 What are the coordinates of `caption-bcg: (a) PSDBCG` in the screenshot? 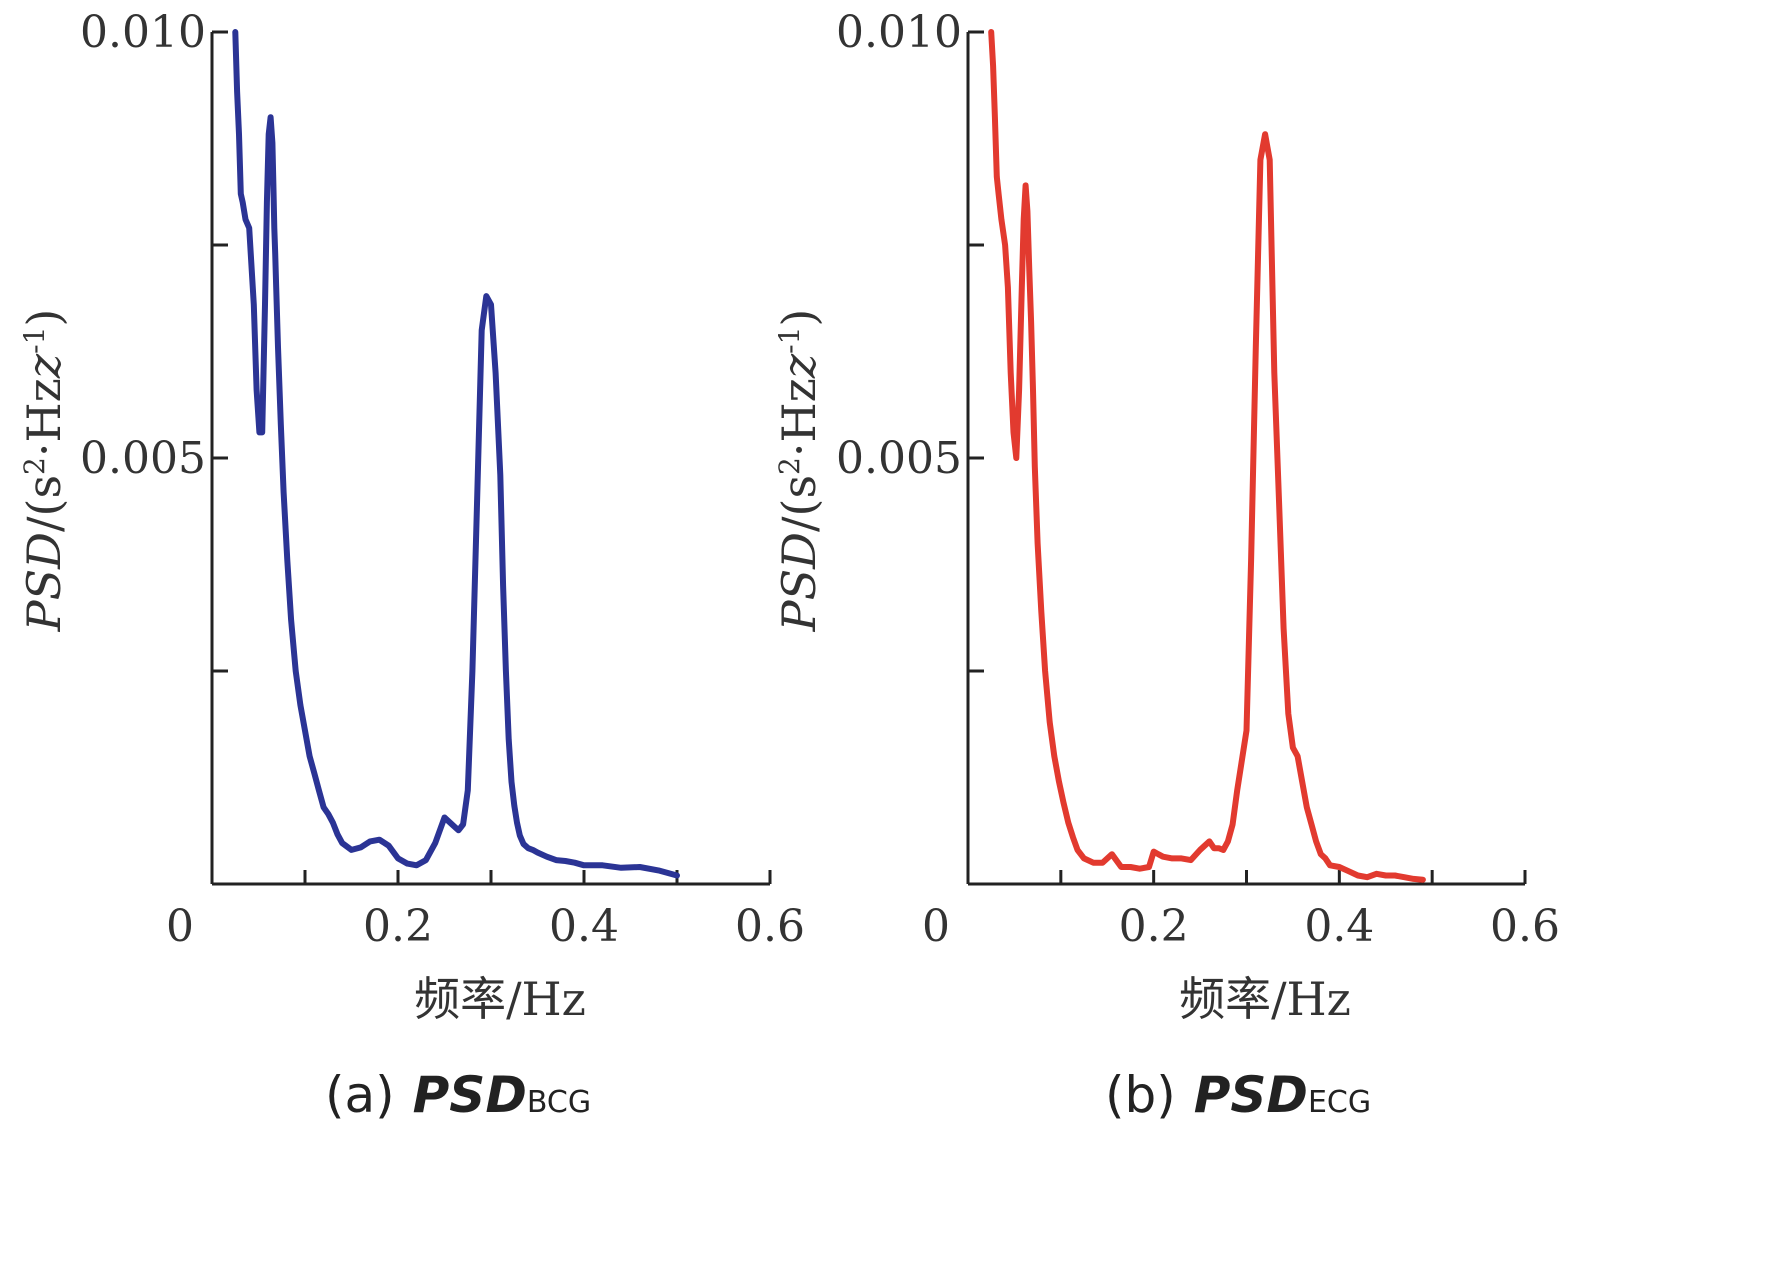 It's located at (458, 1095).